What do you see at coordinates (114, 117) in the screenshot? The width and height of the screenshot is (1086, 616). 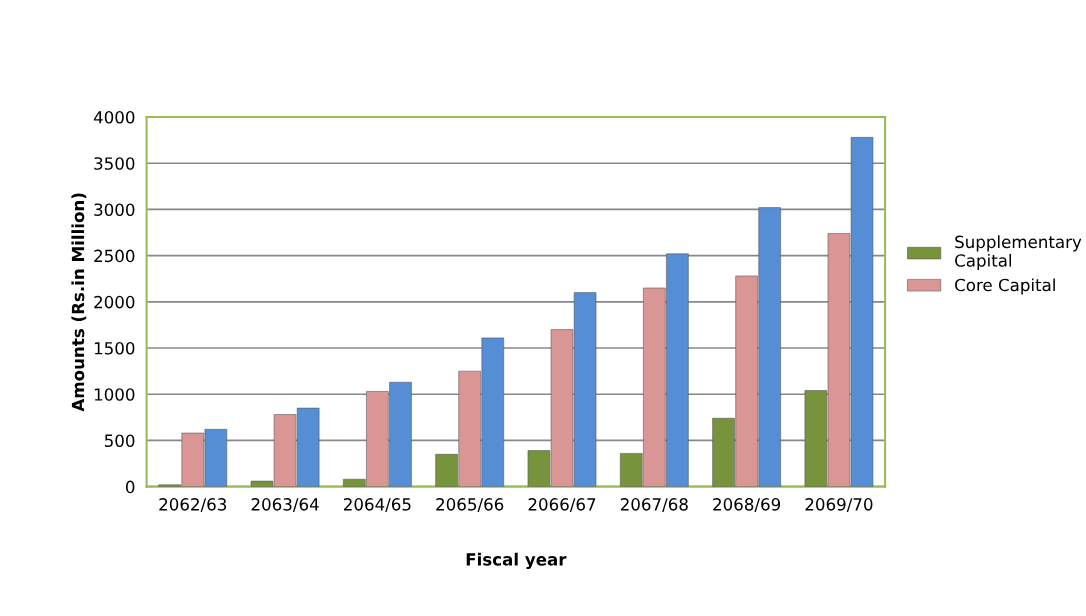 I see `y-tick-label: 4000` at bounding box center [114, 117].